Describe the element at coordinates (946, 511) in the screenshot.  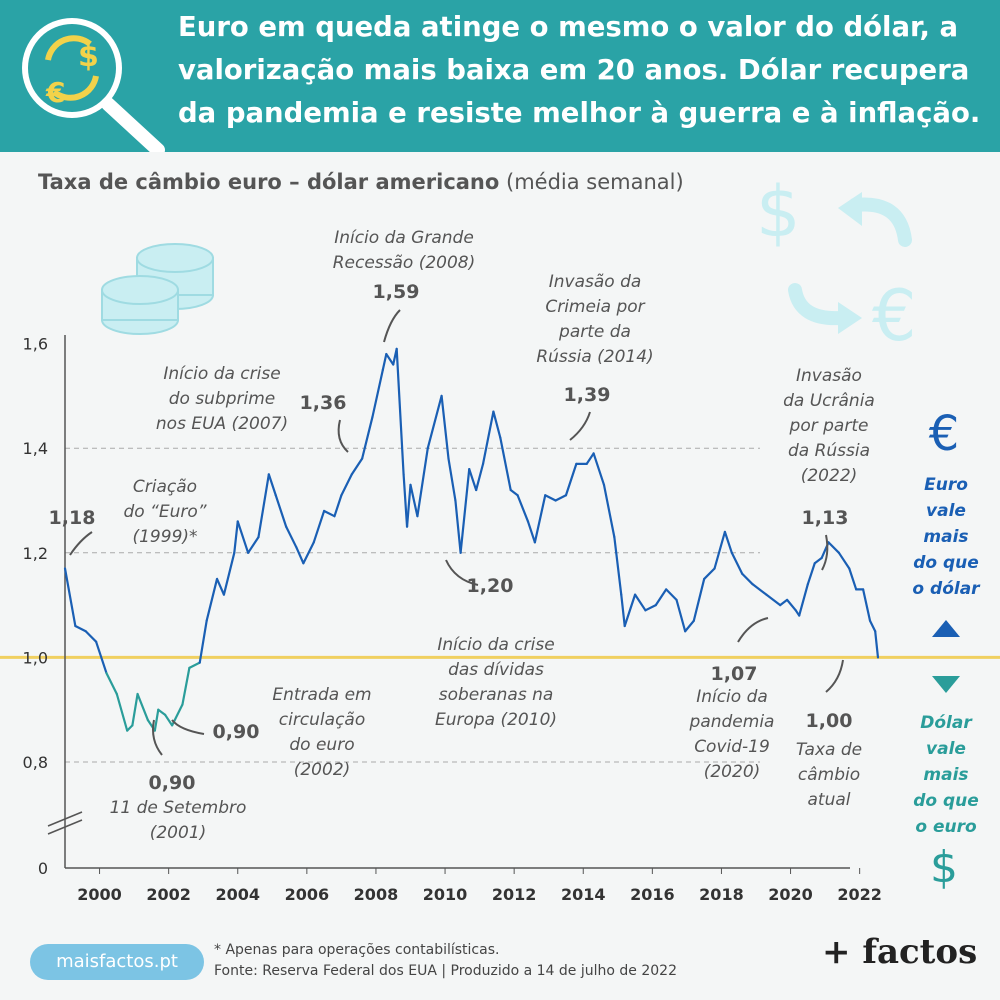
I see `euro-label-line: vale` at that location.